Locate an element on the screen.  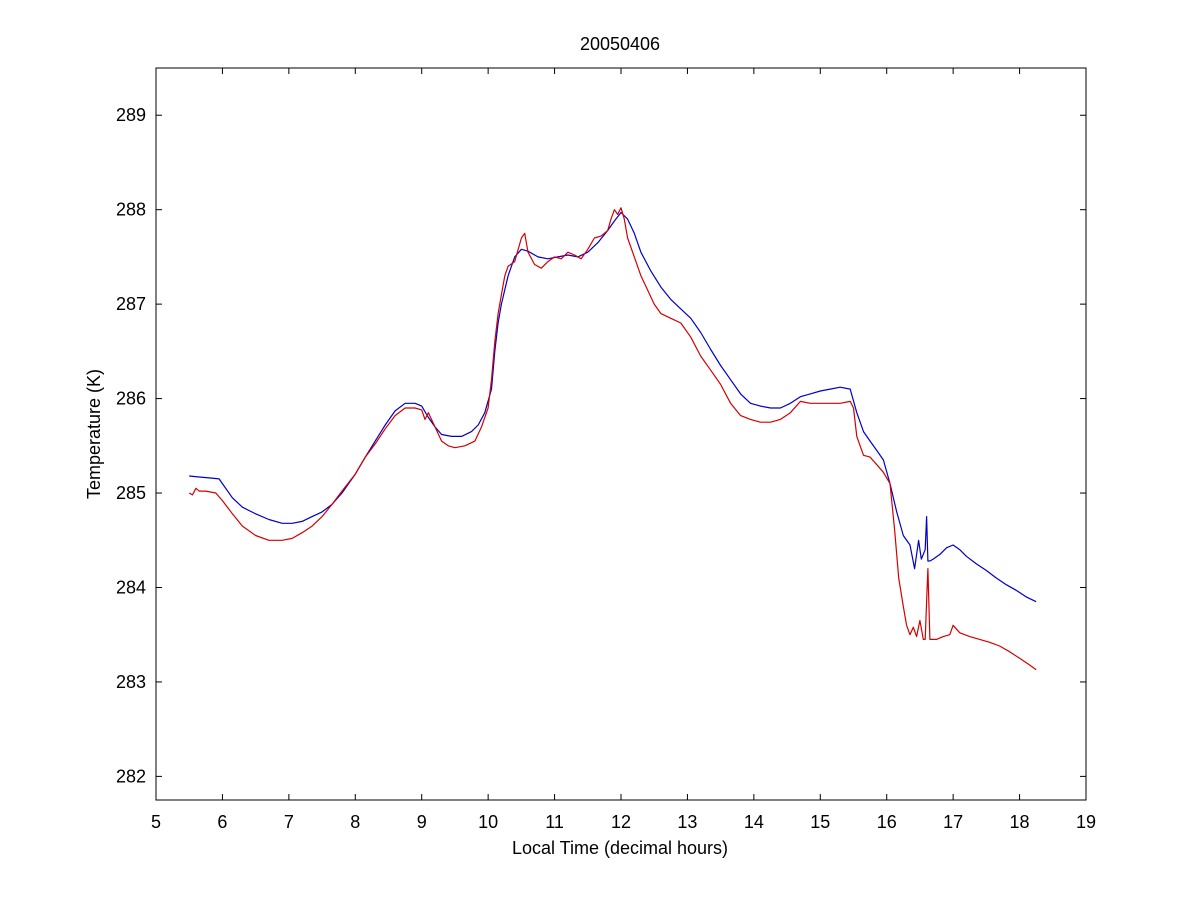
x-tick-label: 6 is located at coordinates (222, 822).